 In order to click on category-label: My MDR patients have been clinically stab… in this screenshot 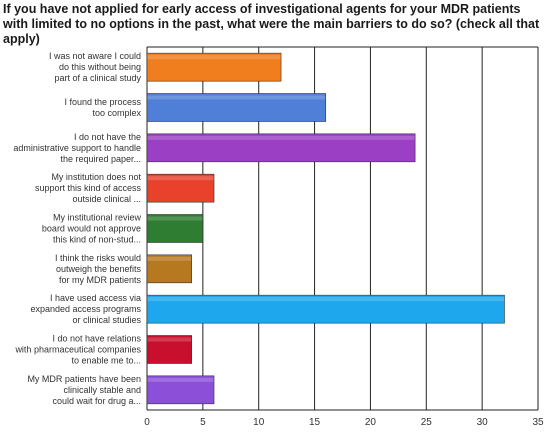, I will do `click(84, 390)`.